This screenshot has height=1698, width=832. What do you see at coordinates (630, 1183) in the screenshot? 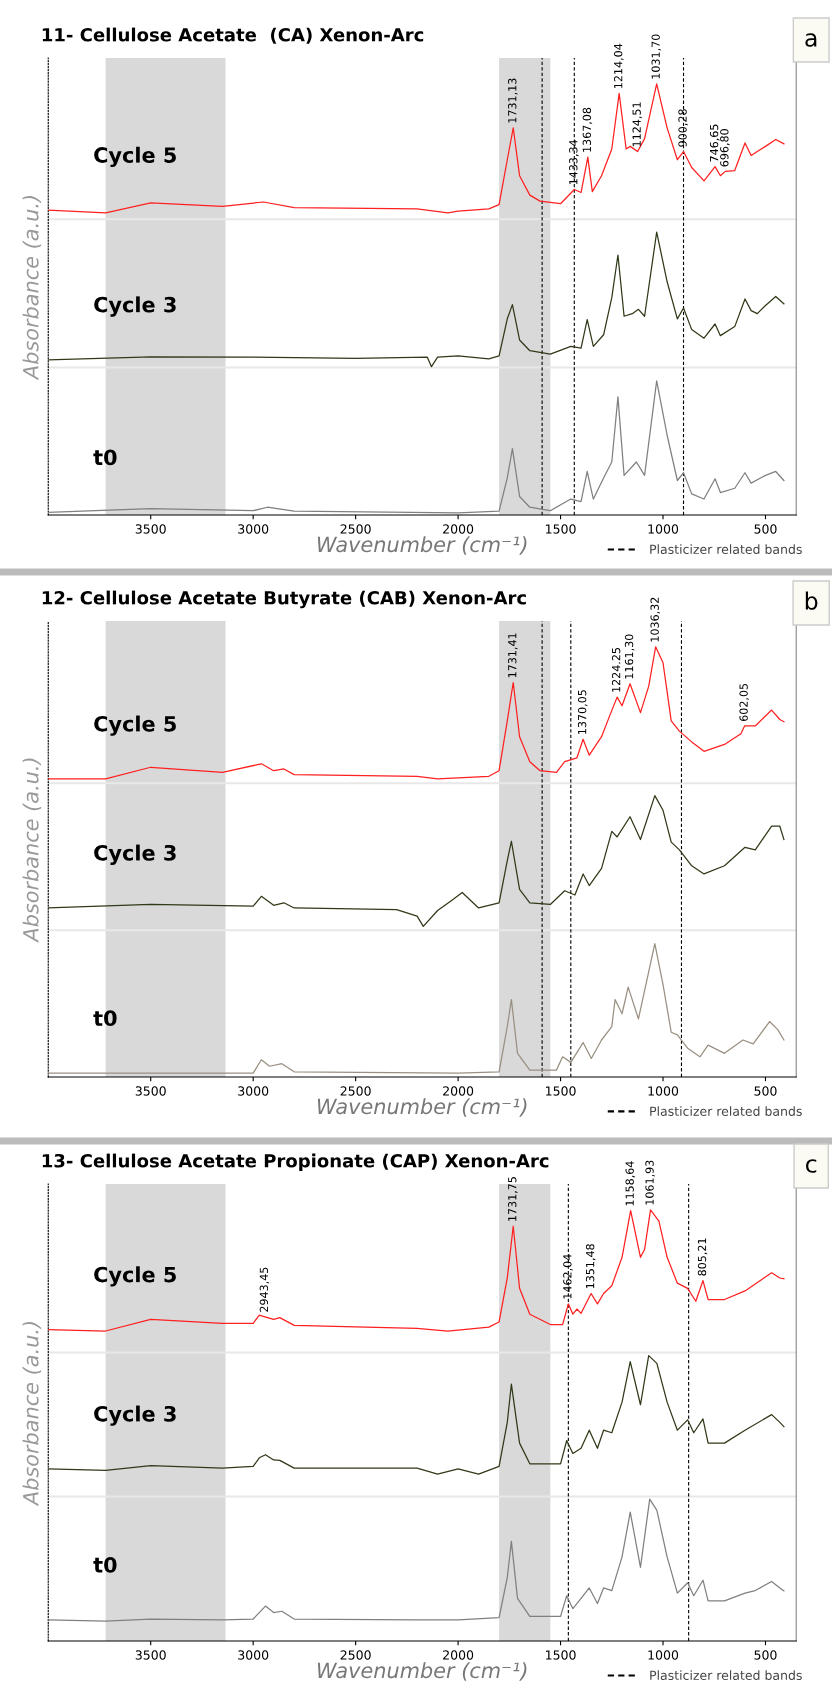
I see `annotation: 1158,64` at bounding box center [630, 1183].